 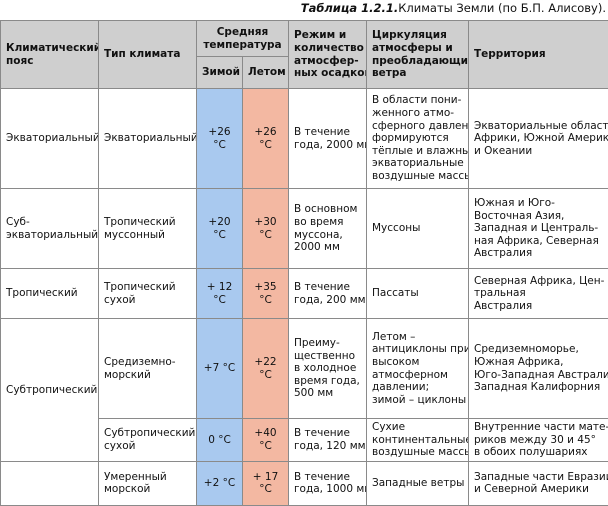 I want to click on belt-cell: Тропический, so click(x=50, y=294).